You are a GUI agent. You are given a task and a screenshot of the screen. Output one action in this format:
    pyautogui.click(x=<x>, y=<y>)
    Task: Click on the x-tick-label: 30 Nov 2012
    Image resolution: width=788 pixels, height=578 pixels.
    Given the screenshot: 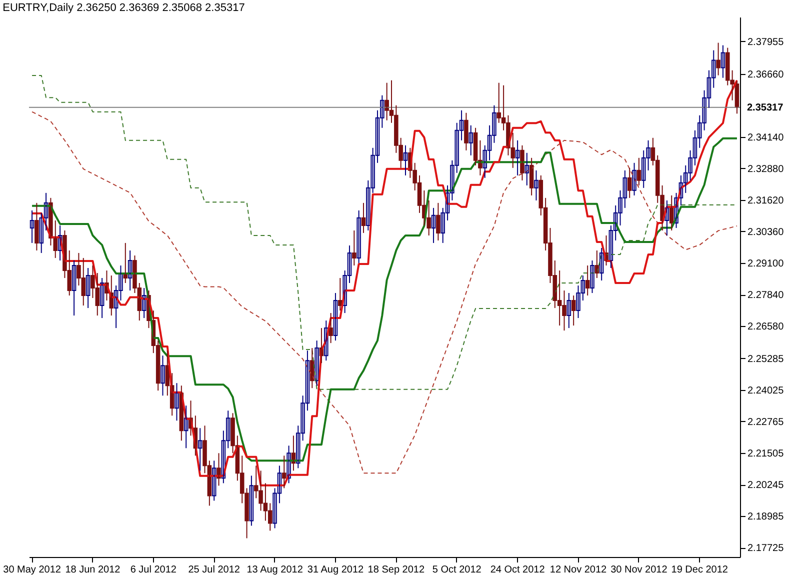 What is the action you would take?
    pyautogui.click(x=639, y=570)
    